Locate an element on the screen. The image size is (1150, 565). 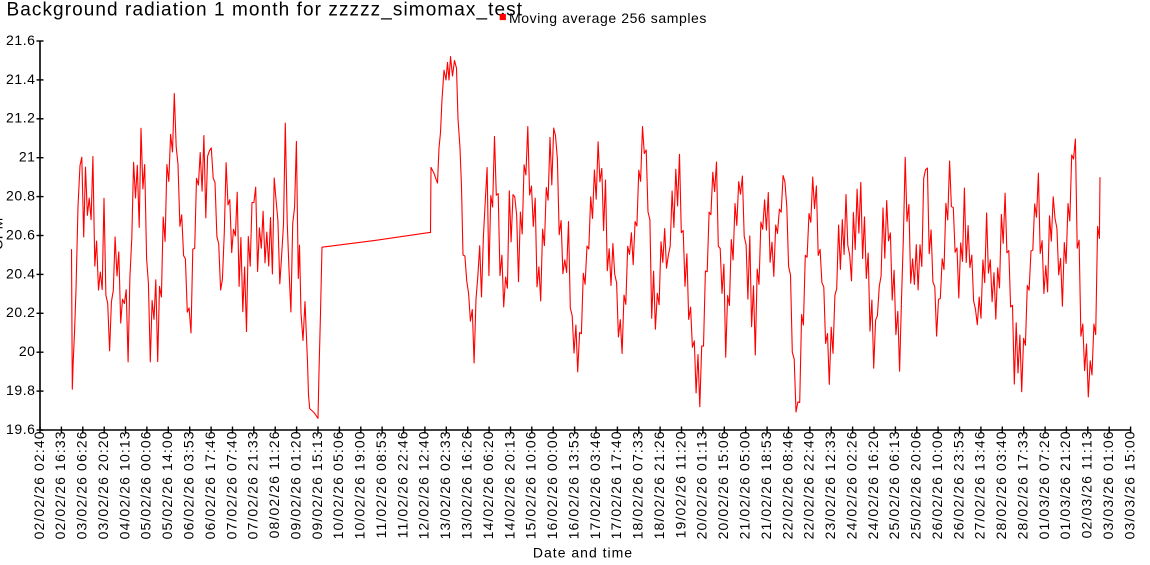
svg-text: 28/02/26 03:40 is located at coordinates (1001, 484).